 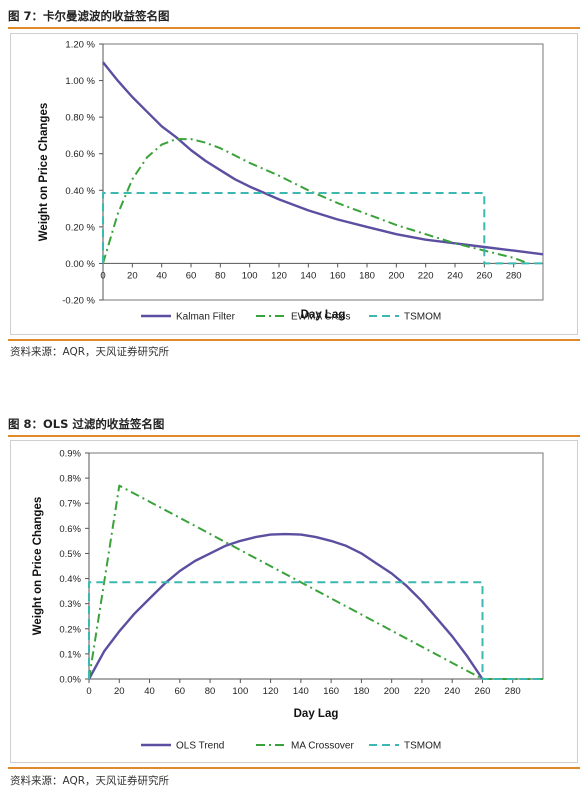 What do you see at coordinates (70, 680) in the screenshot?
I see `y-tick-label: 0.0%` at bounding box center [70, 680].